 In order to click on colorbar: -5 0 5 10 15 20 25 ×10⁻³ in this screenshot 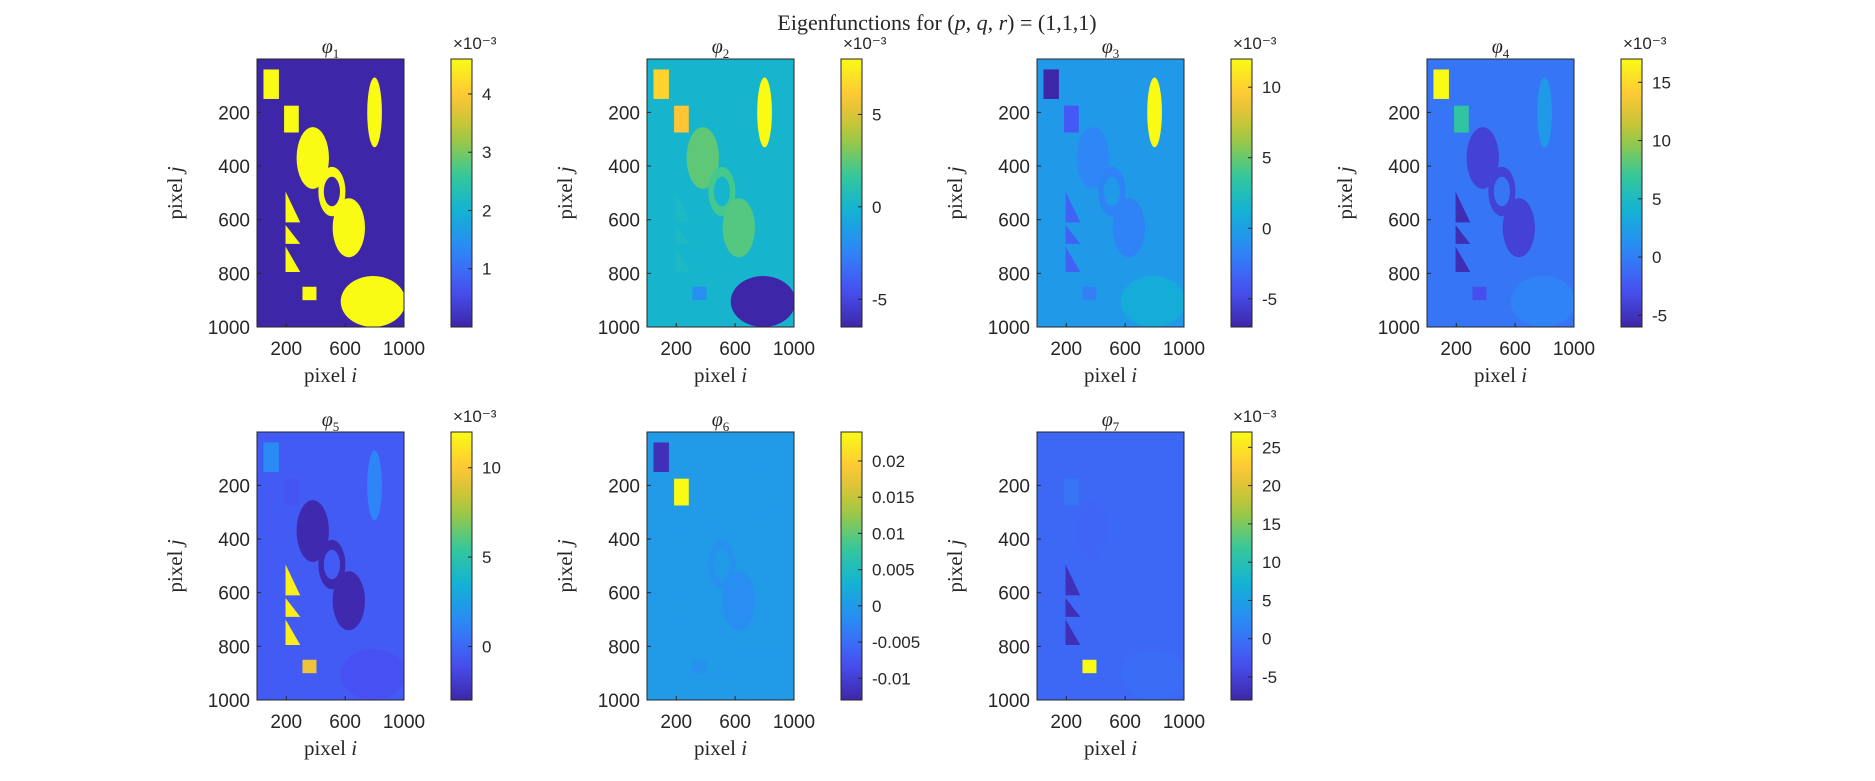, I will do `click(1255, 554)`.